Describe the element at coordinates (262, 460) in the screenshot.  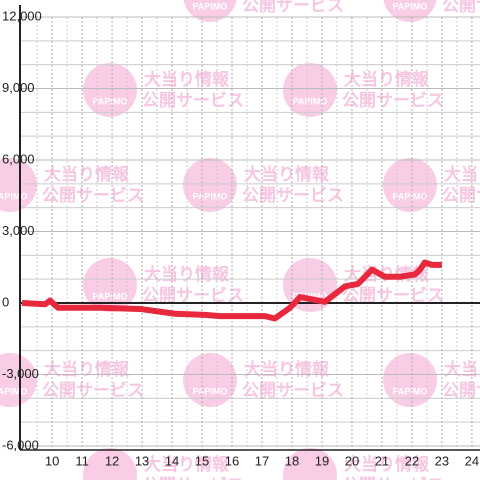
I see `x-tick-label: 17` at that location.